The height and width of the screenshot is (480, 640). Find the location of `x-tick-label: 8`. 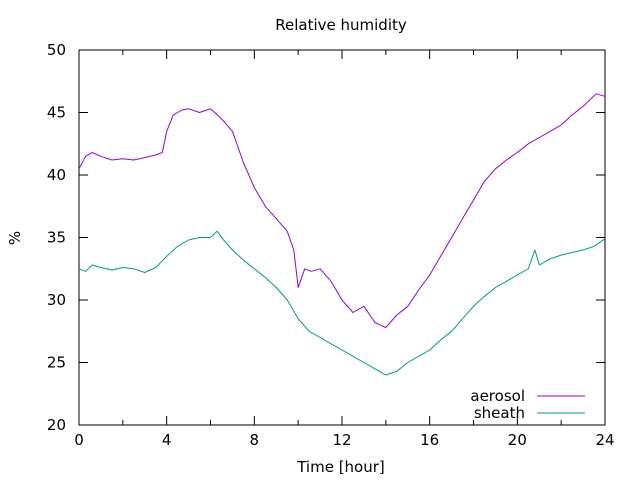

x-tick-label: 8 is located at coordinates (255, 440).